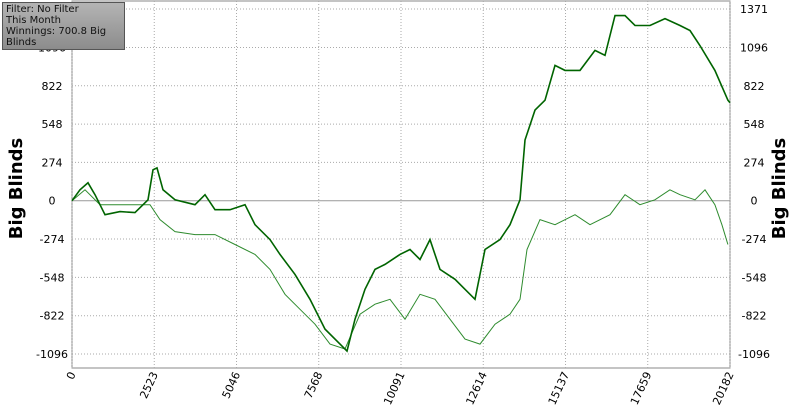  Describe the element at coordinates (52, 354) in the screenshot. I see `y-tick-label: -1096` at that location.